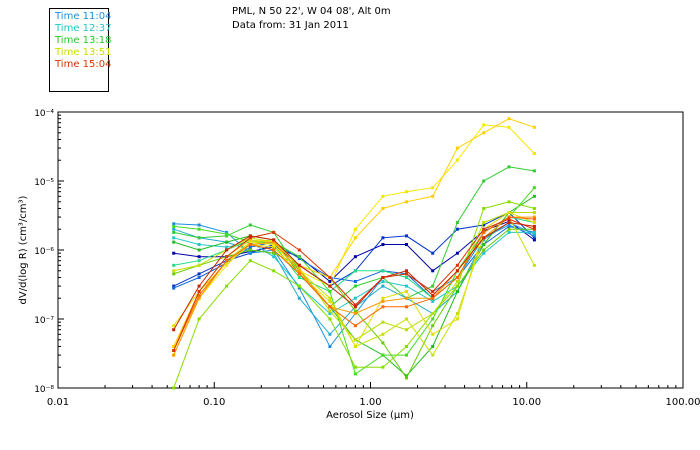 The image size is (700, 450). I want to click on y-tick-label: 10⁻⁶, so click(44, 252).